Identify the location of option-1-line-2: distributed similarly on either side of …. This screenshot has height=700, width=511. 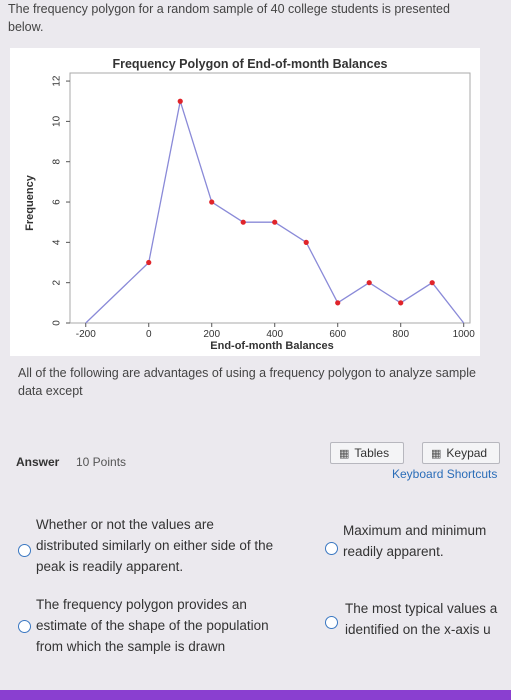
(155, 545).